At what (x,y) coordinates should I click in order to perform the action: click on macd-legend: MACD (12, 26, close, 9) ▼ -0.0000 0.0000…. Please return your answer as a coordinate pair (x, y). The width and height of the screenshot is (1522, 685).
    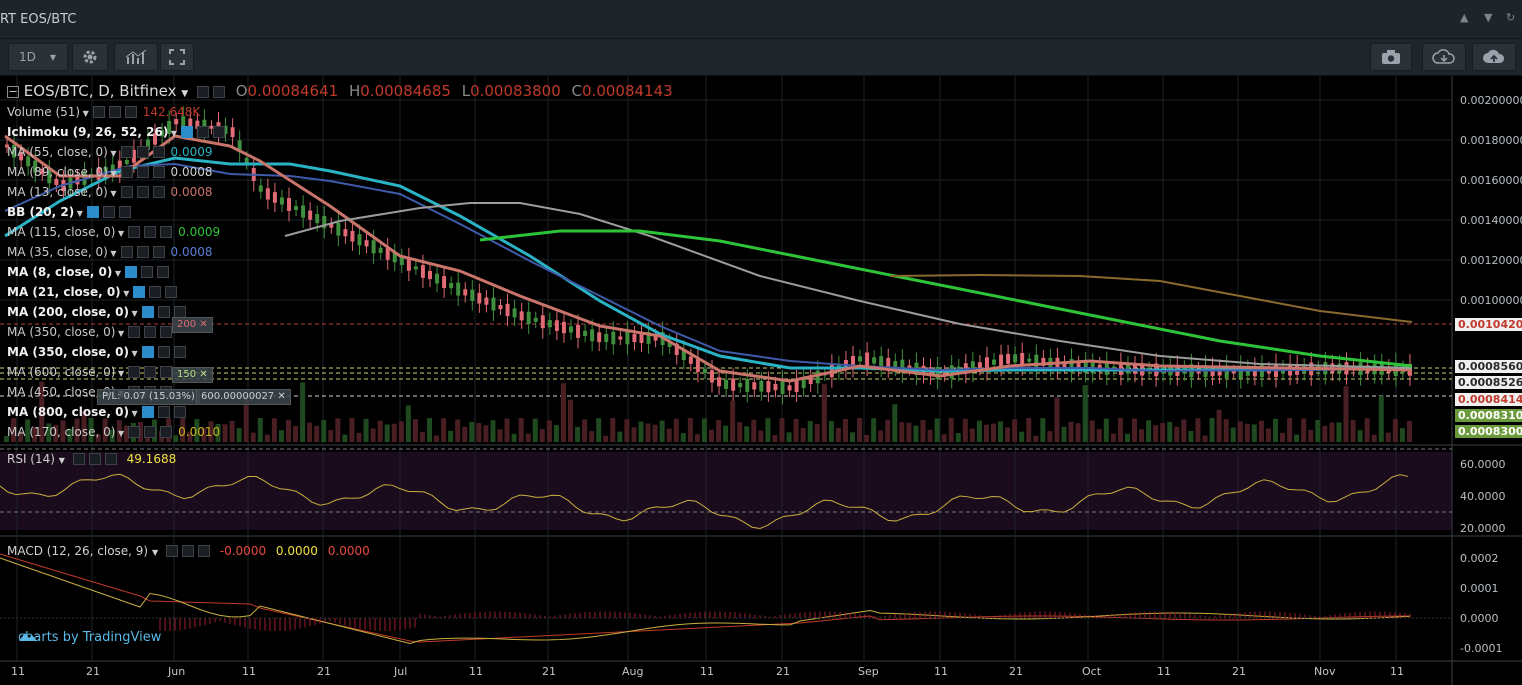
    Looking at the image, I should click on (188, 552).